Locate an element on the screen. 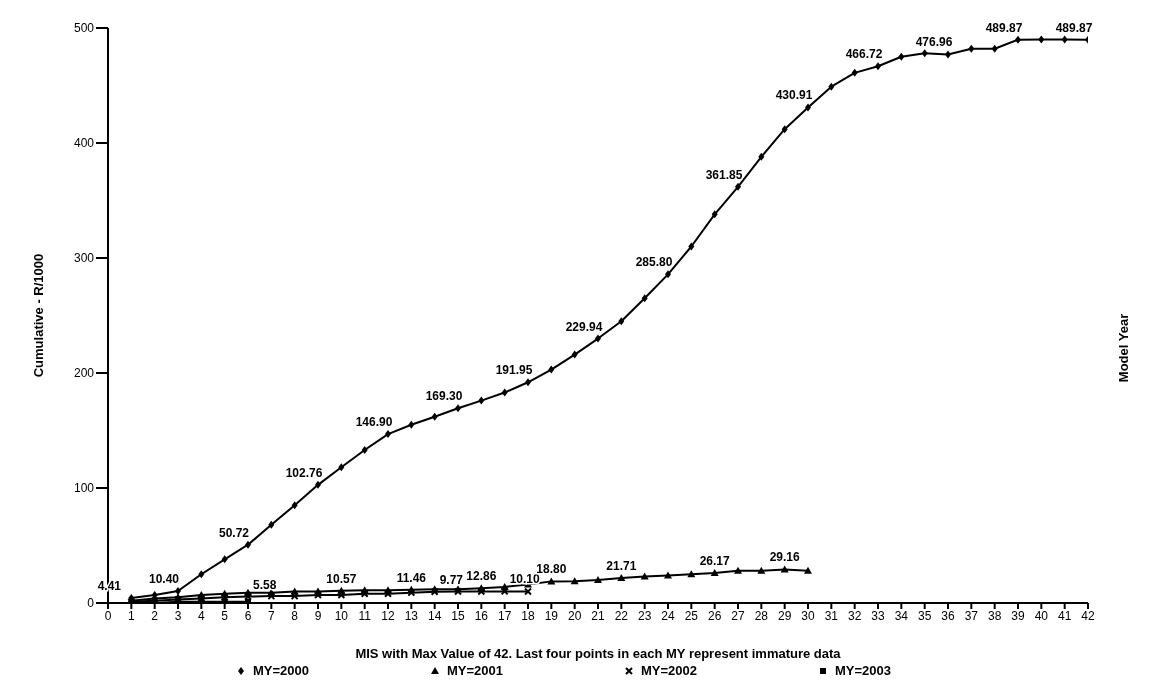 The height and width of the screenshot is (698, 1168). x-tick-label: 28 is located at coordinates (761, 615).